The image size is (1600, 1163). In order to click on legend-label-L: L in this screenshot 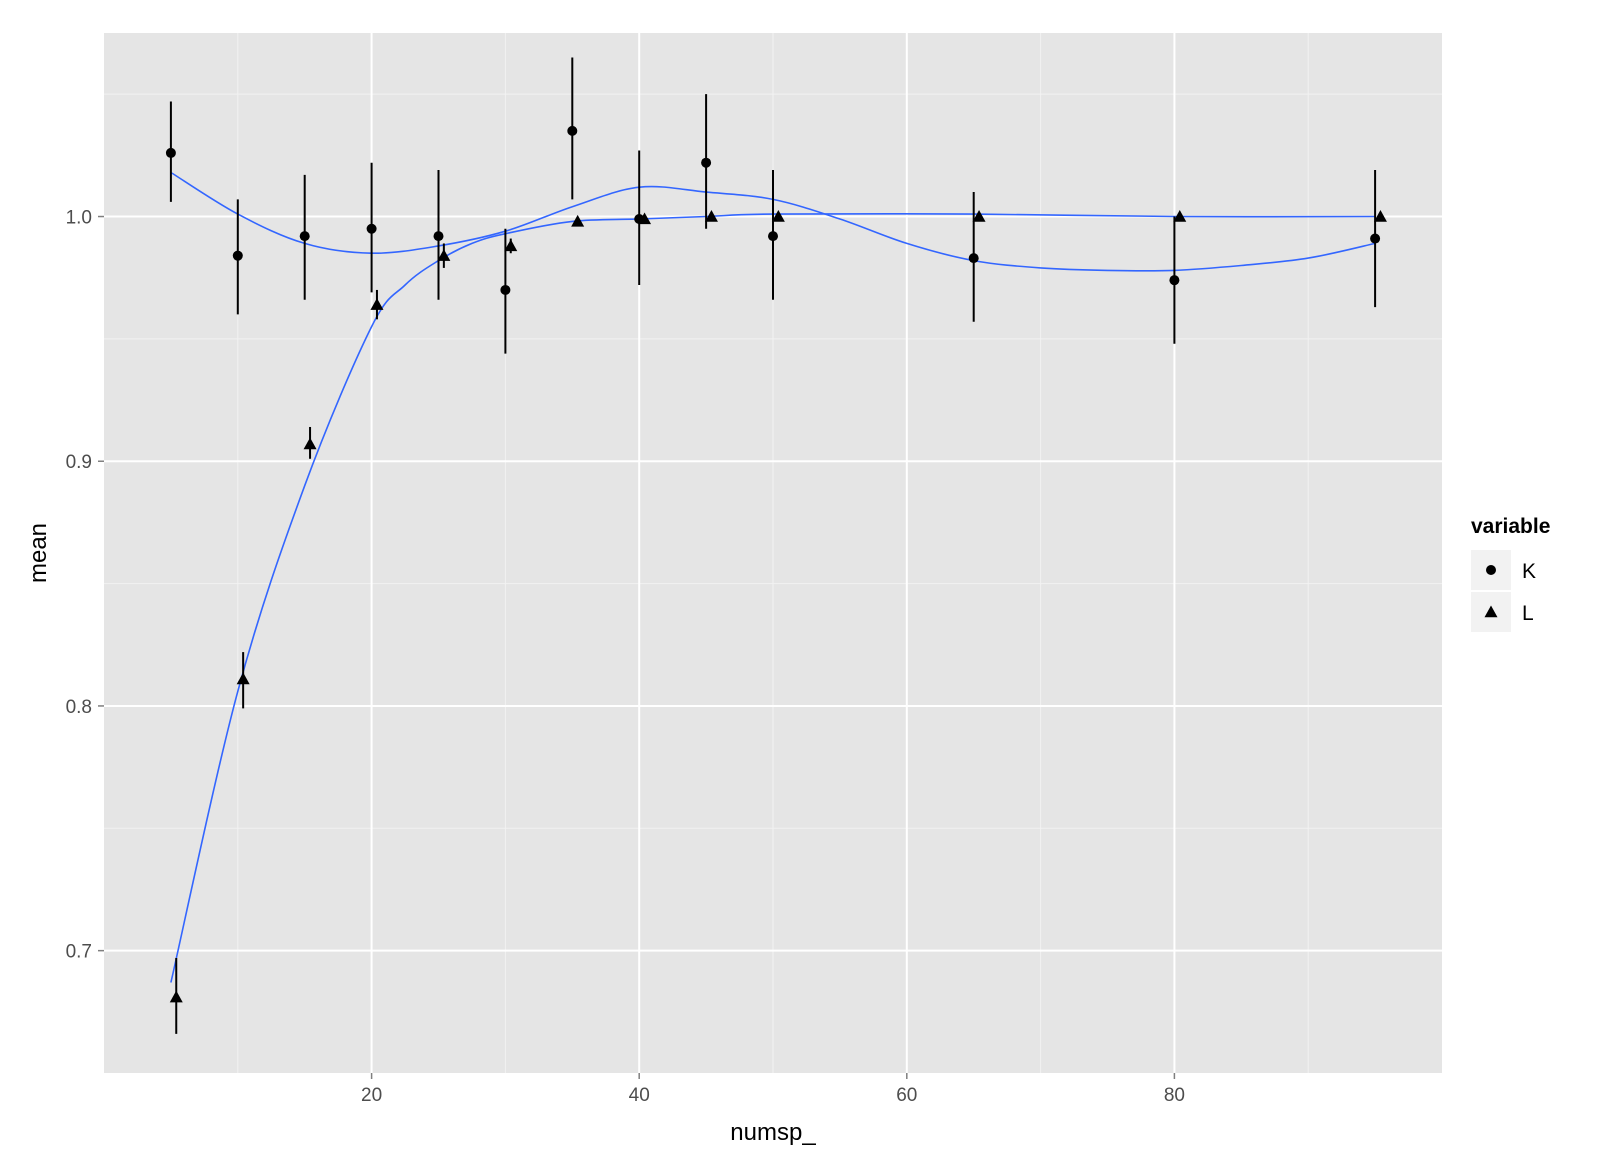, I will do `click(1528, 613)`.